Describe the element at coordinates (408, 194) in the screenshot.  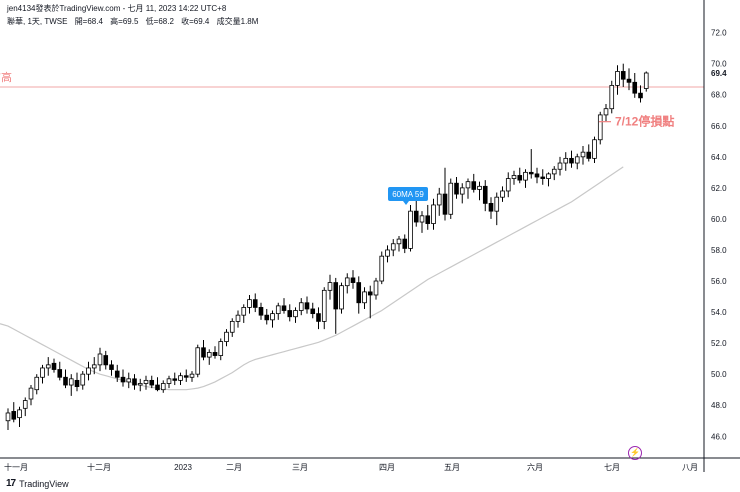
I see `ma-badge-label: 60MA 59` at that location.